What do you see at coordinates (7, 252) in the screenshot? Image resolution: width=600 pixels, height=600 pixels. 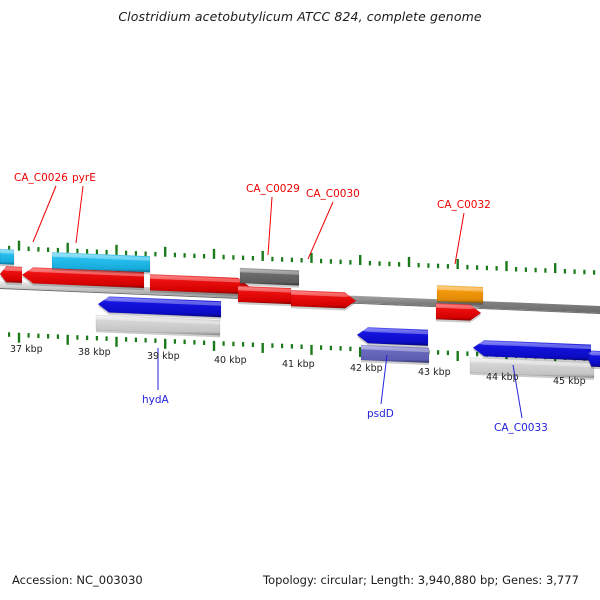 I see `feature-cyan-partial-left-highlight` at bounding box center [7, 252].